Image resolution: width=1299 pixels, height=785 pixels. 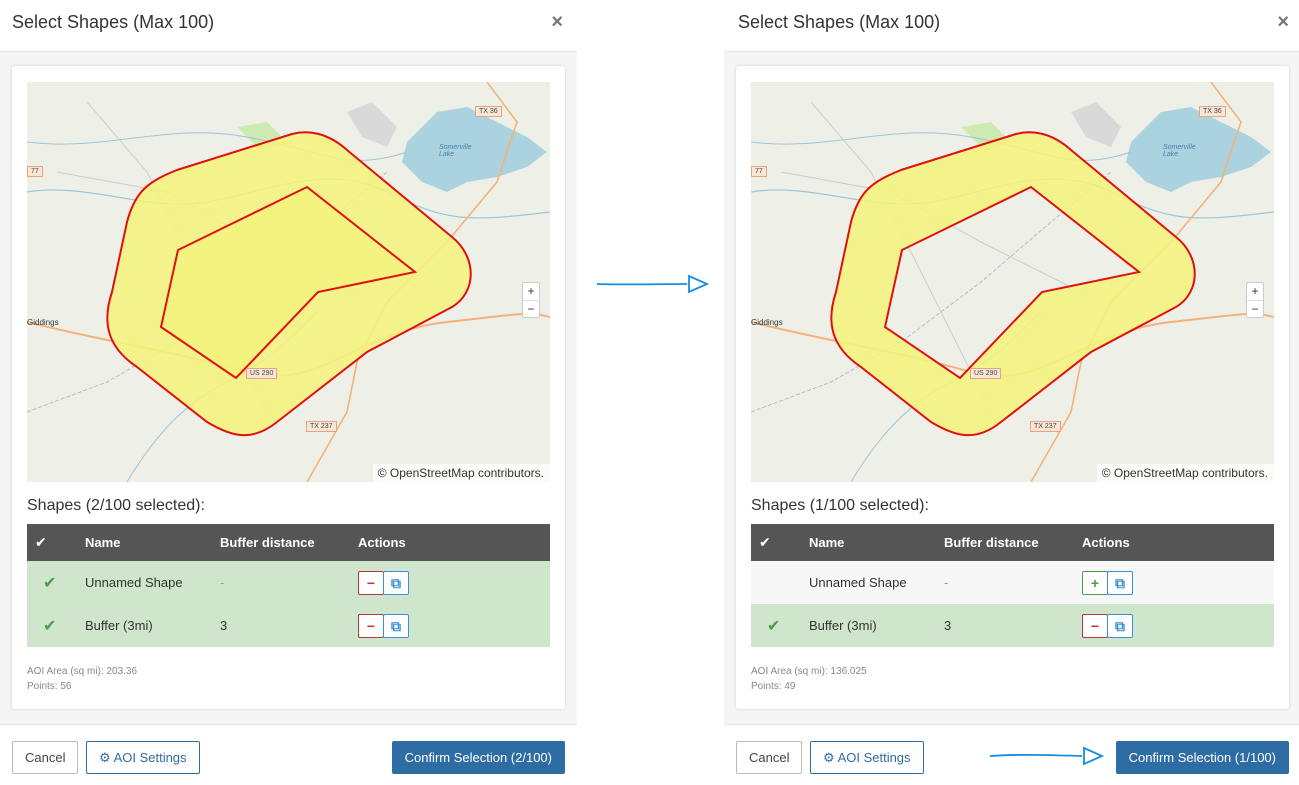 I want to click on table-row: Unnamed Shape - + ⧉, so click(x=1012, y=582).